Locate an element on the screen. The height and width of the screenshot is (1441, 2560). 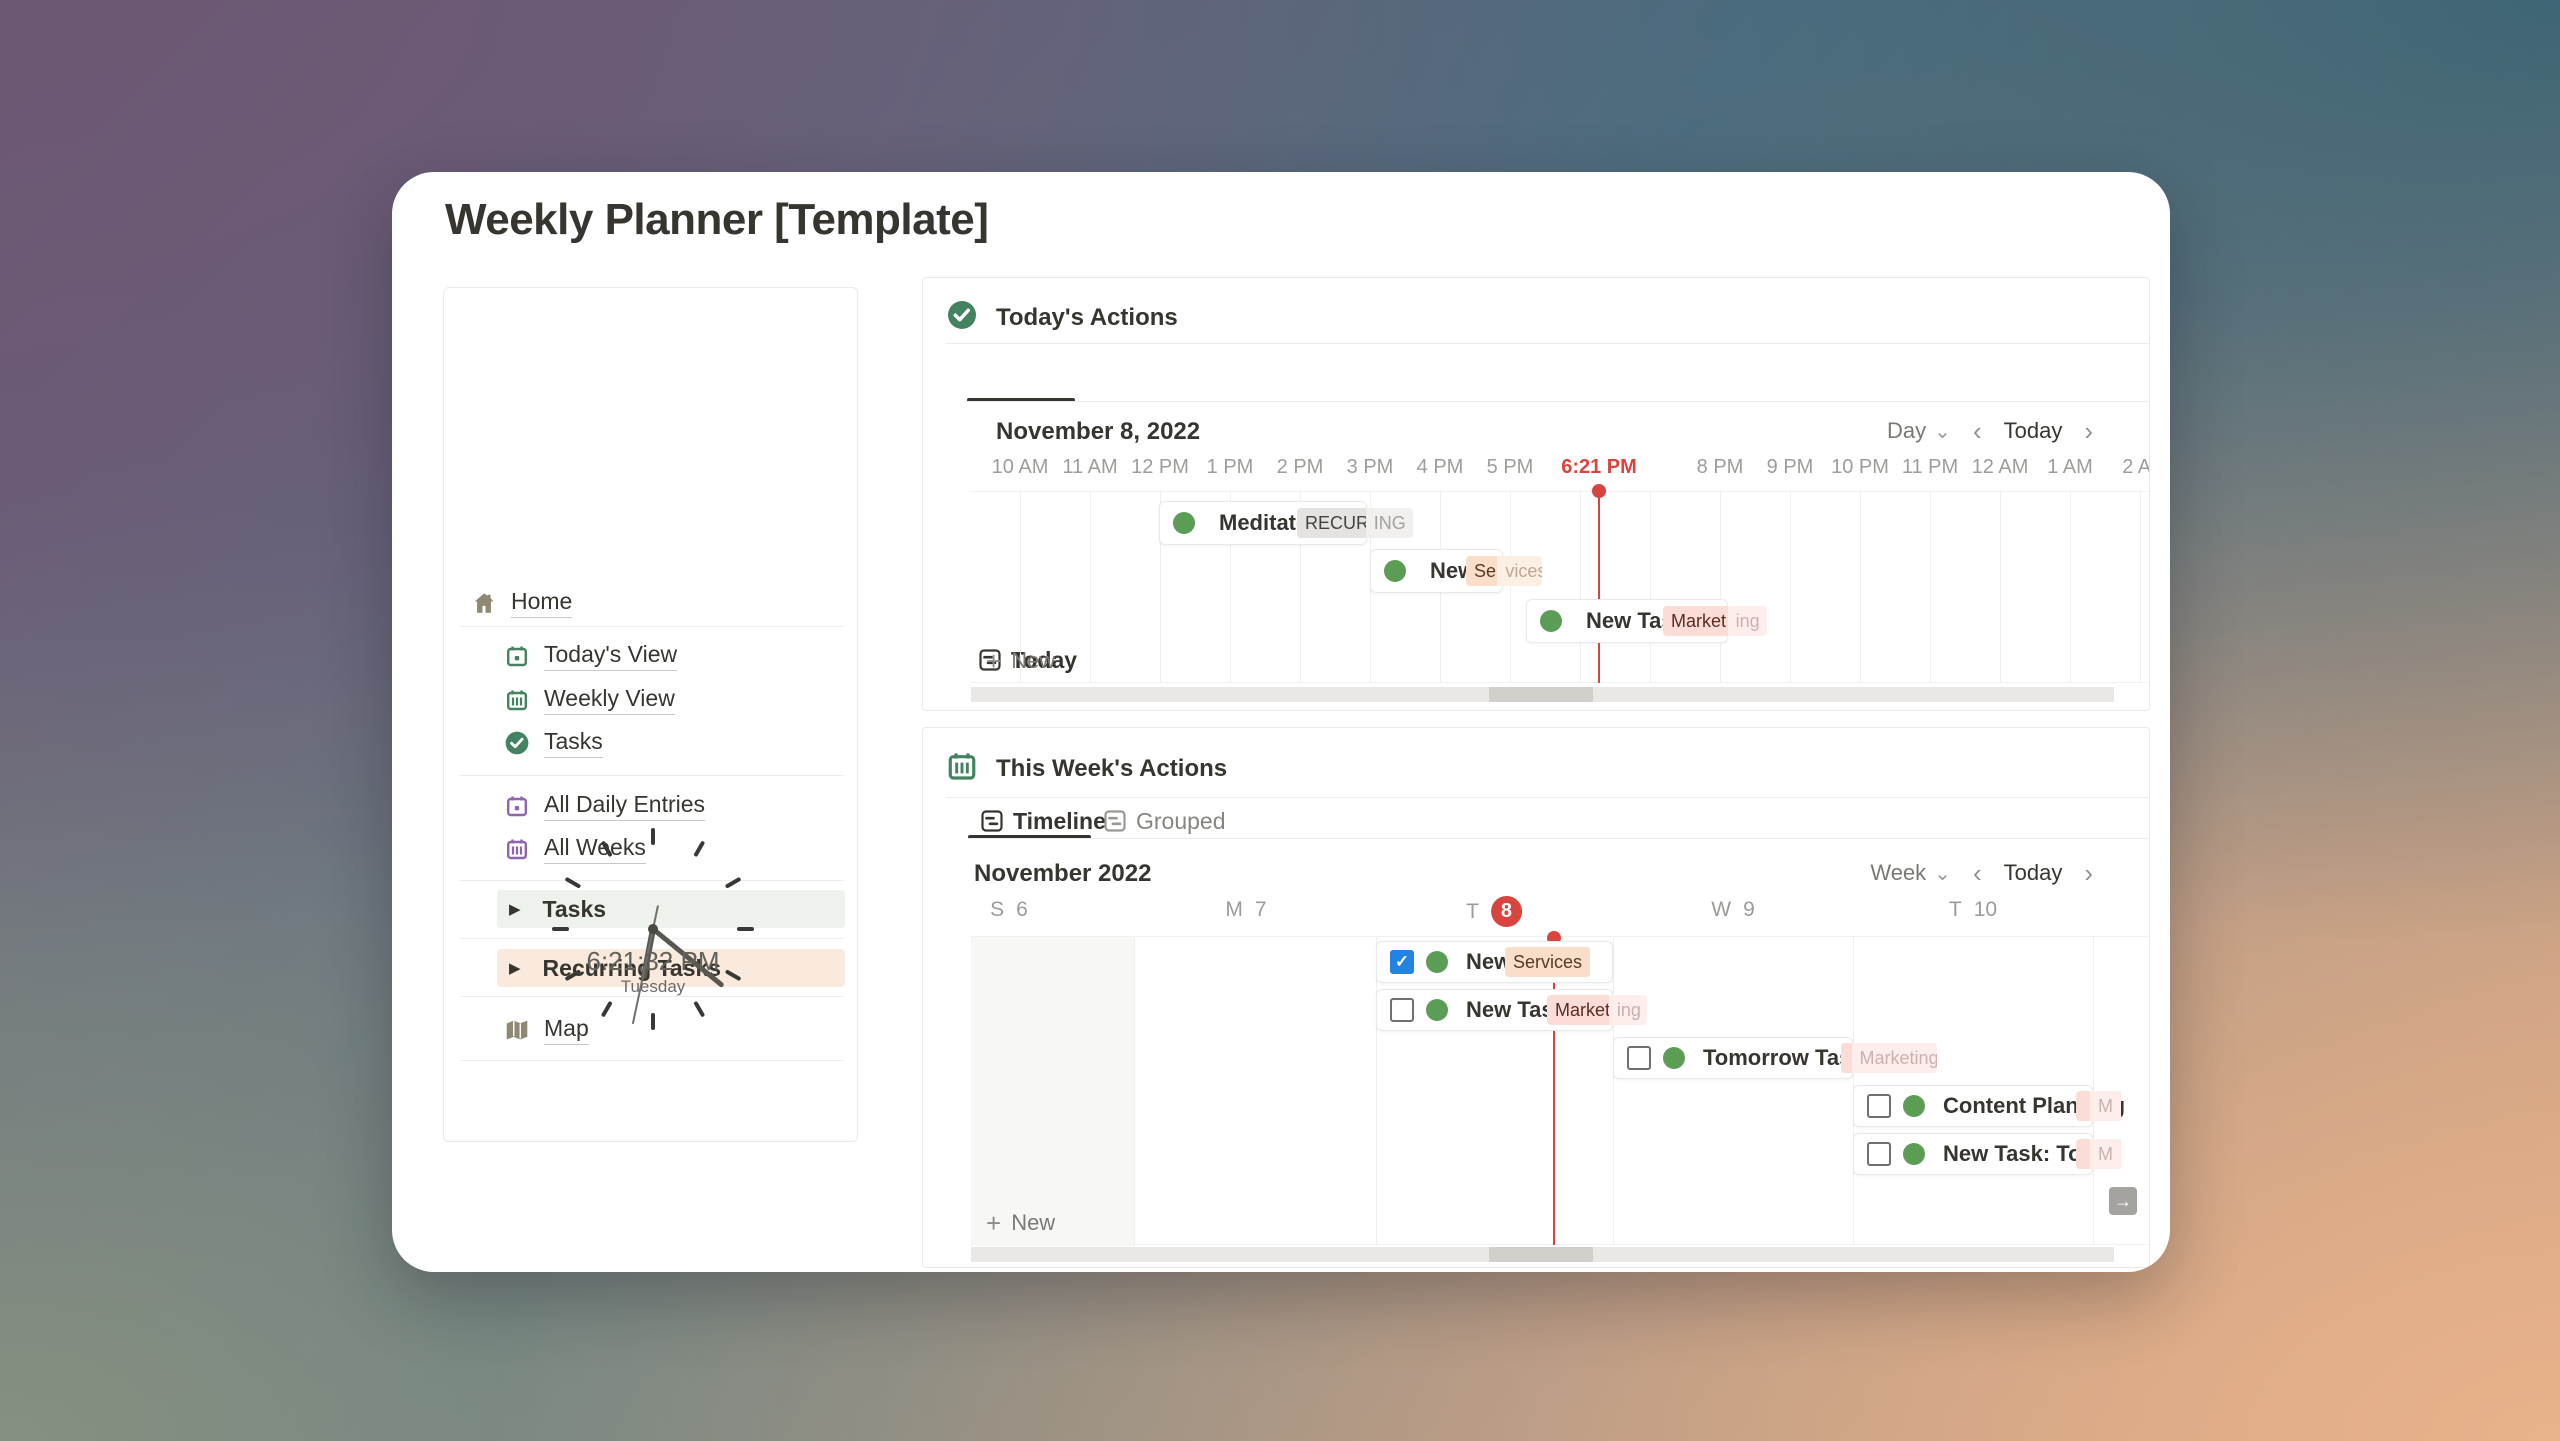
sidebar-item-map: Map is located at coordinates (650, 1030).